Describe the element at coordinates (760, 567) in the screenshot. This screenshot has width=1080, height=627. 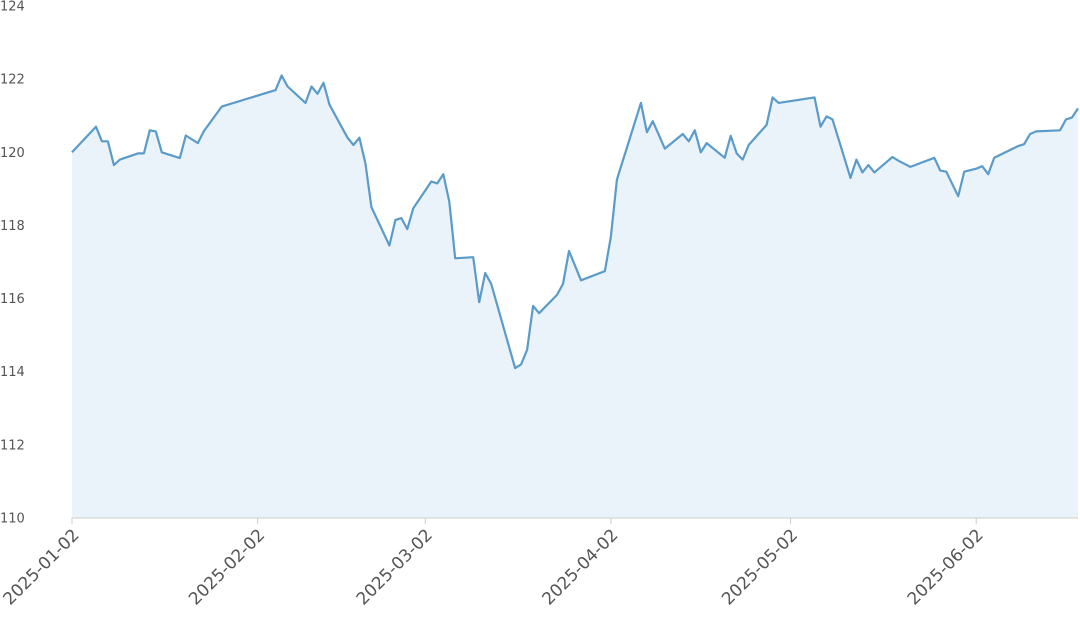
I see `x-tick-label: 2025-05-02` at that location.